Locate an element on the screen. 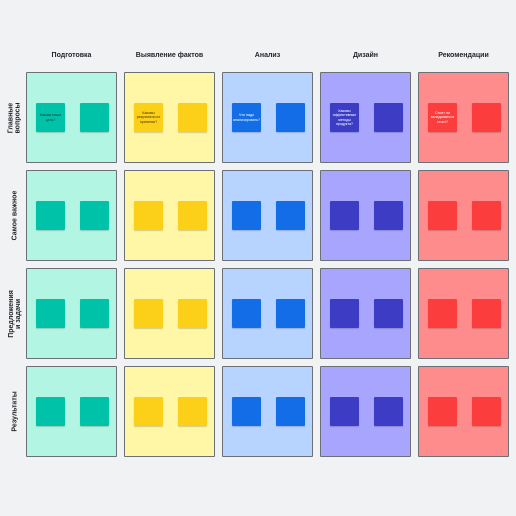 The width and height of the screenshot is (516, 516). column-header: Выявление фактов is located at coordinates (169, 55).